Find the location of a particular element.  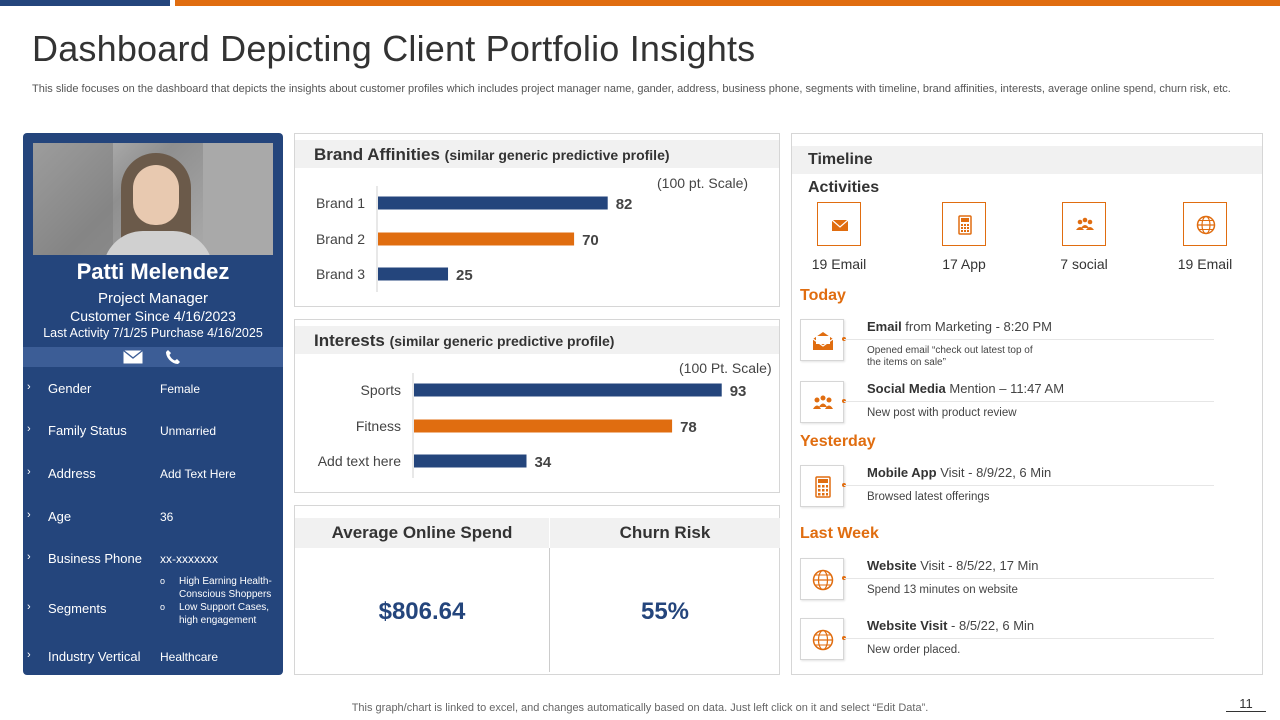

profile-field-value: xx-xxxxxxx is located at coordinates (189, 559).